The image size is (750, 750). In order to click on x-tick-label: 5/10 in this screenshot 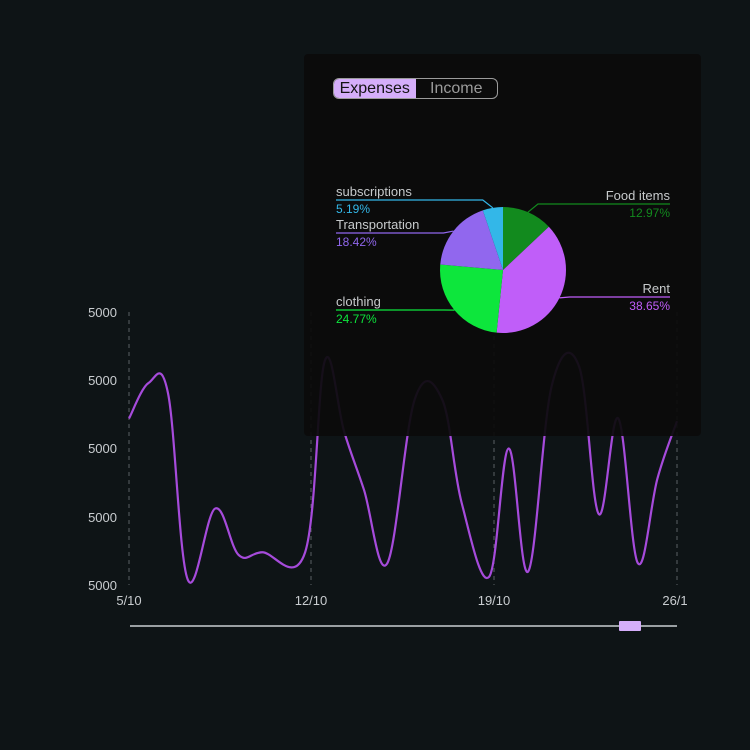, I will do `click(128, 600)`.